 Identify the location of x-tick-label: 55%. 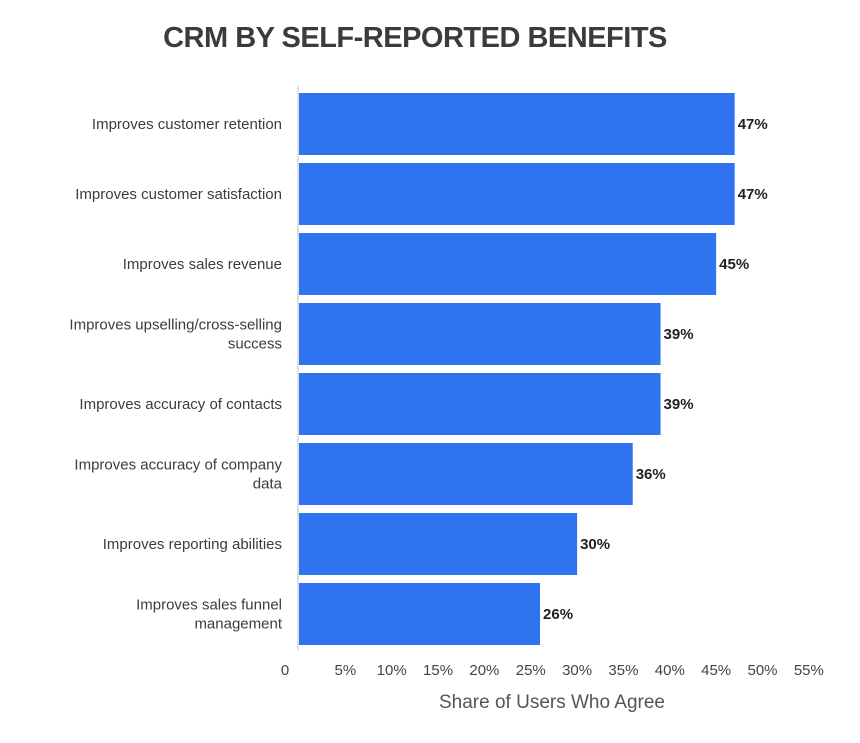
(809, 670).